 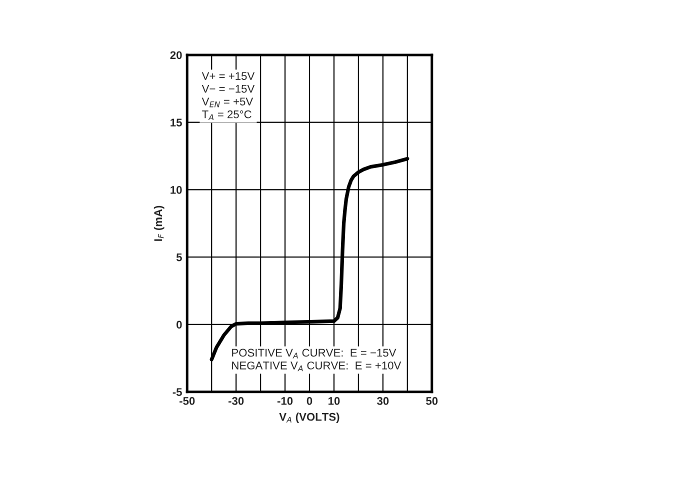 I want to click on x-tick-label: 10, so click(x=334, y=401).